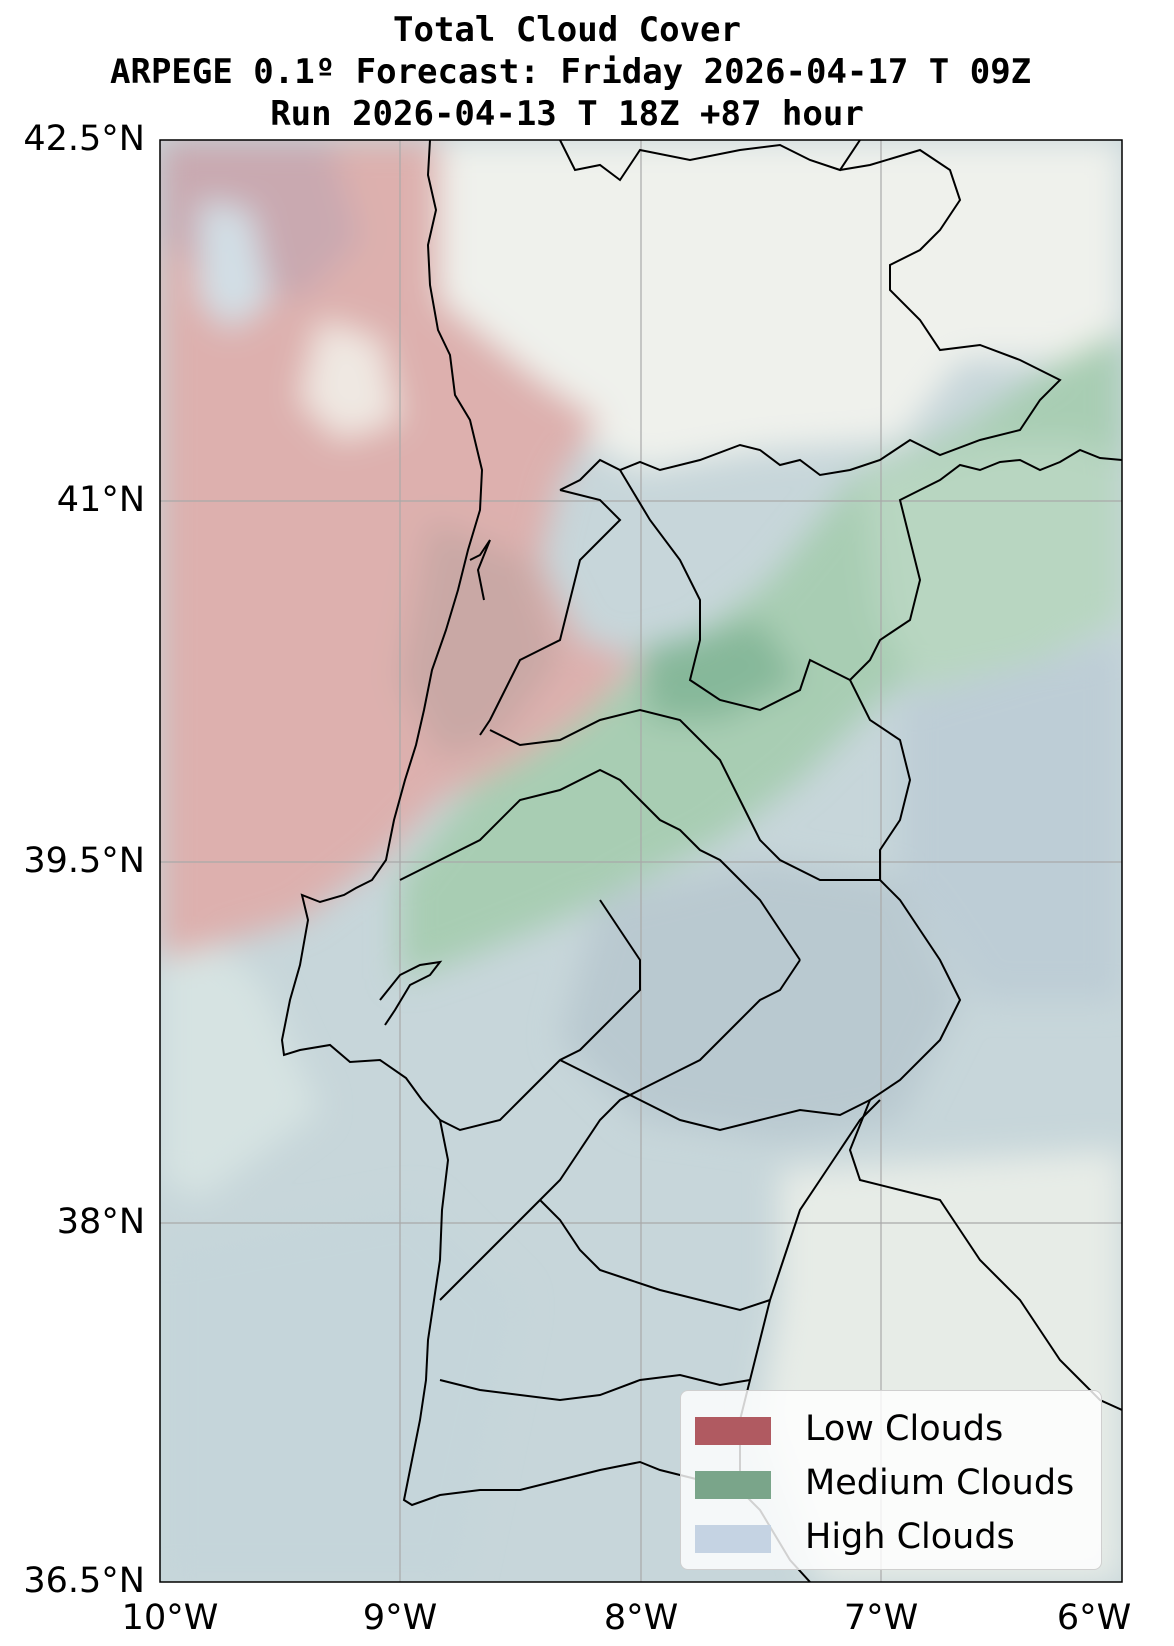 This screenshot has height=1646, width=1174. What do you see at coordinates (910, 1537) in the screenshot?
I see `legend-label-high: High Clouds` at bounding box center [910, 1537].